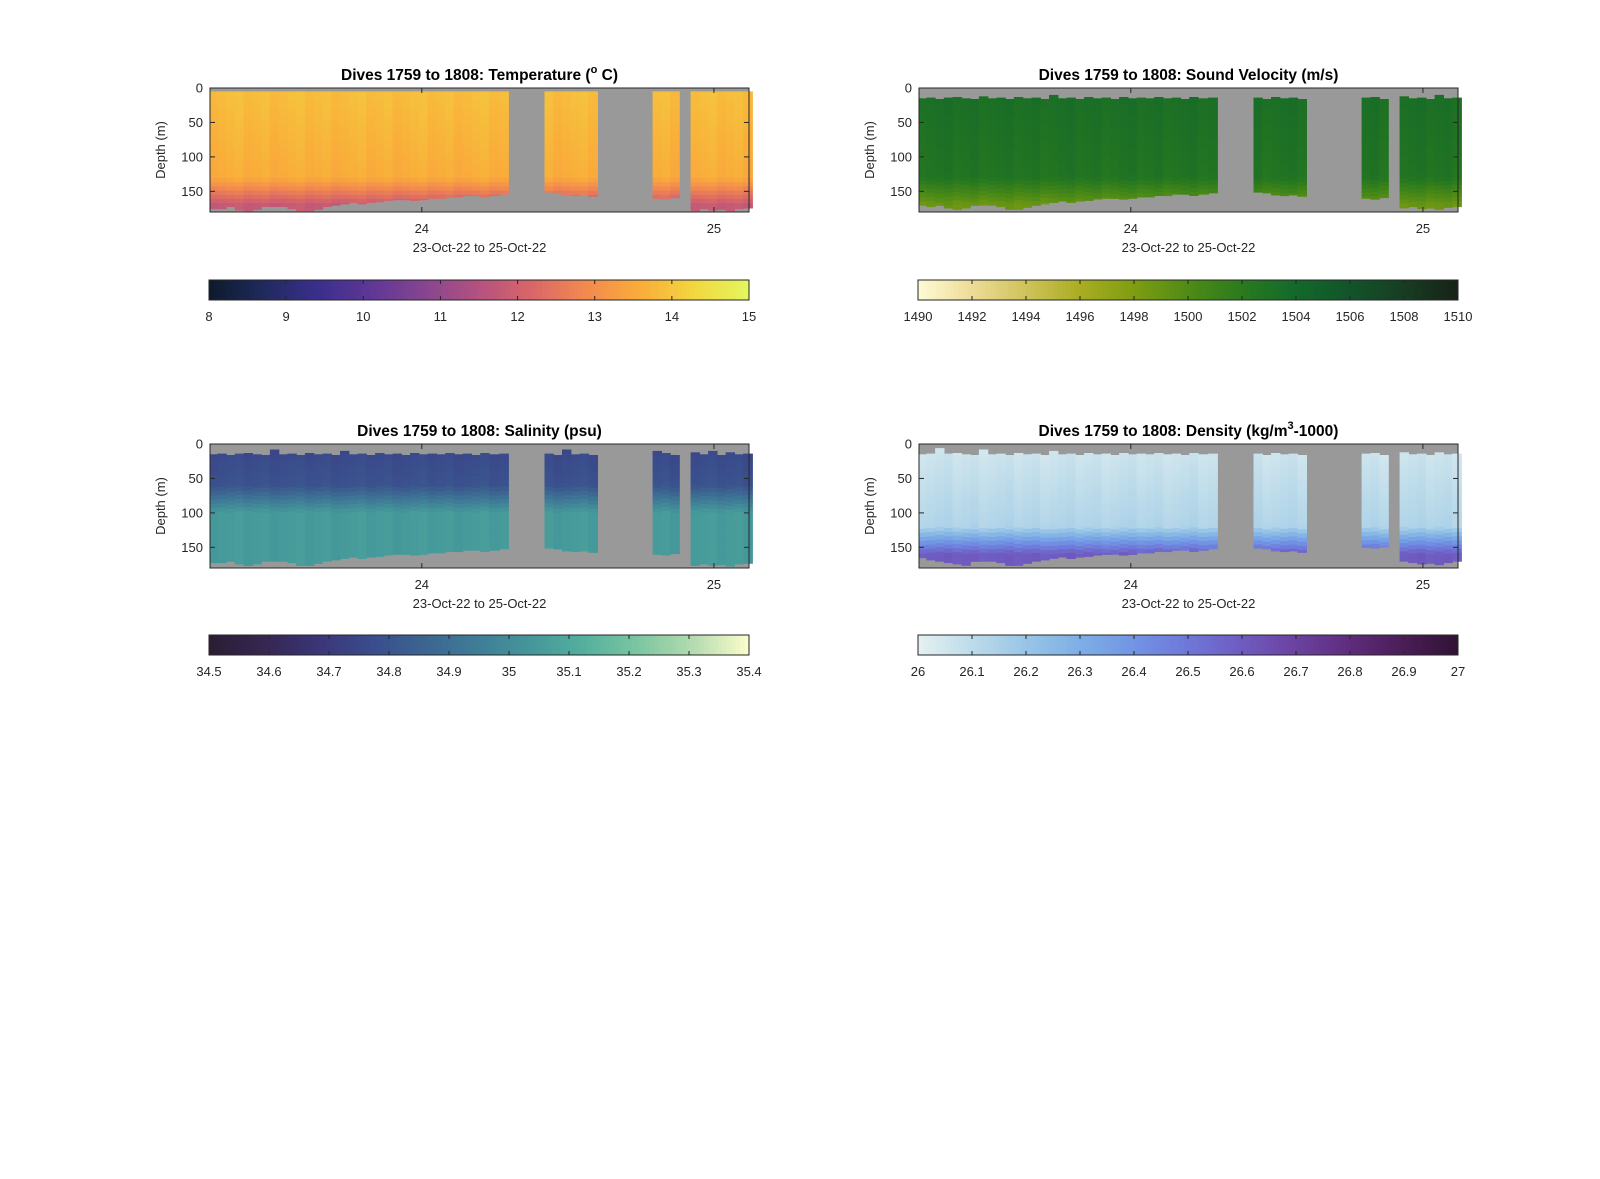 The image size is (1600, 1179). I want to click on x-tick-label: 24, so click(1131, 228).